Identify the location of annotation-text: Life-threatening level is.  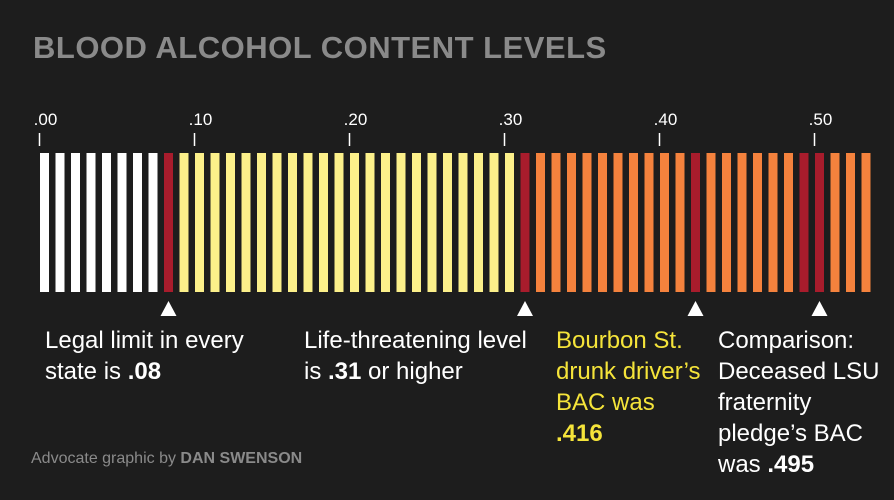
(415, 356).